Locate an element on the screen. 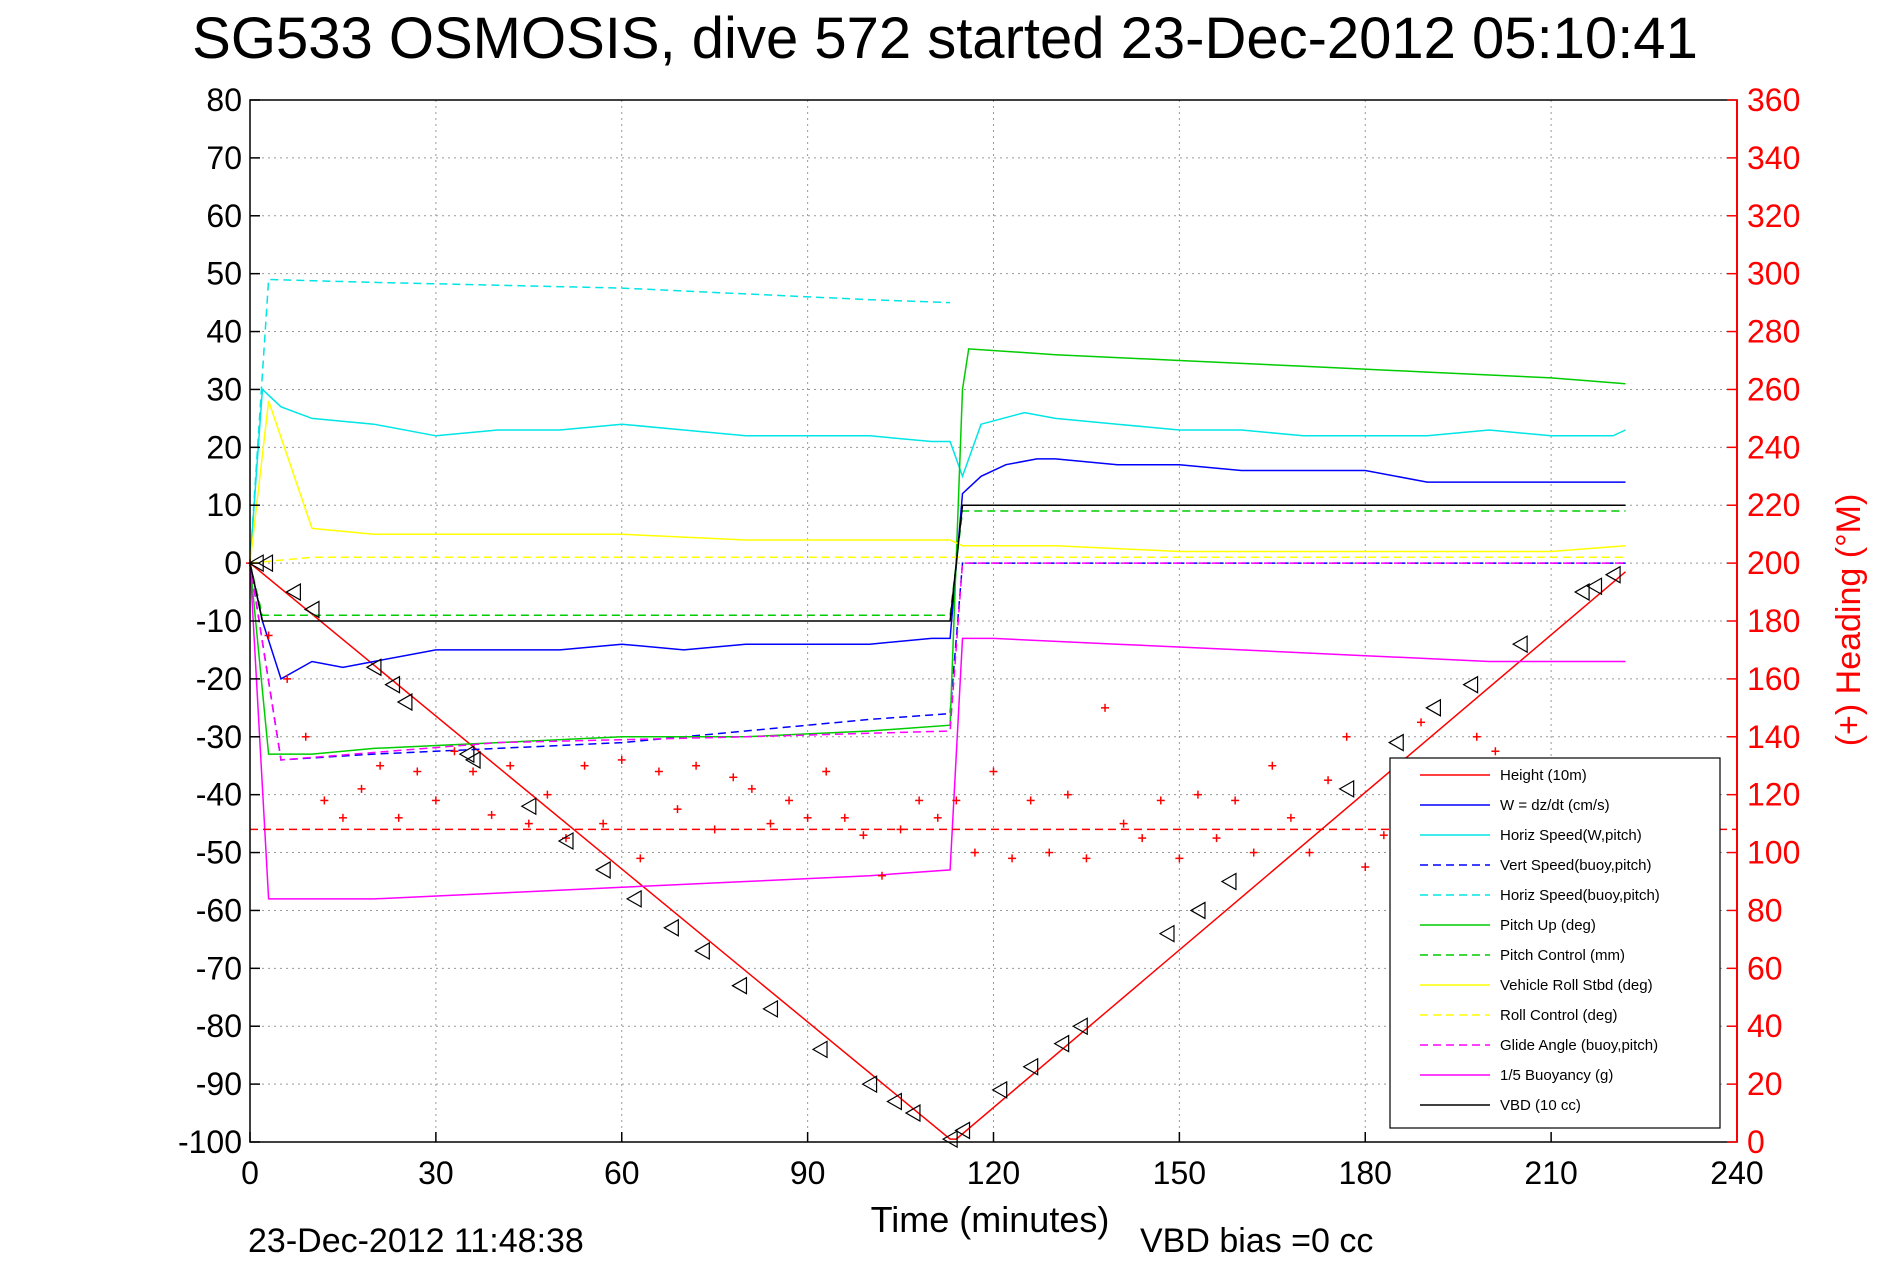 The image size is (1891, 1262). footer-vbd-bias: VBD bias =0 cc is located at coordinates (1256, 1241).